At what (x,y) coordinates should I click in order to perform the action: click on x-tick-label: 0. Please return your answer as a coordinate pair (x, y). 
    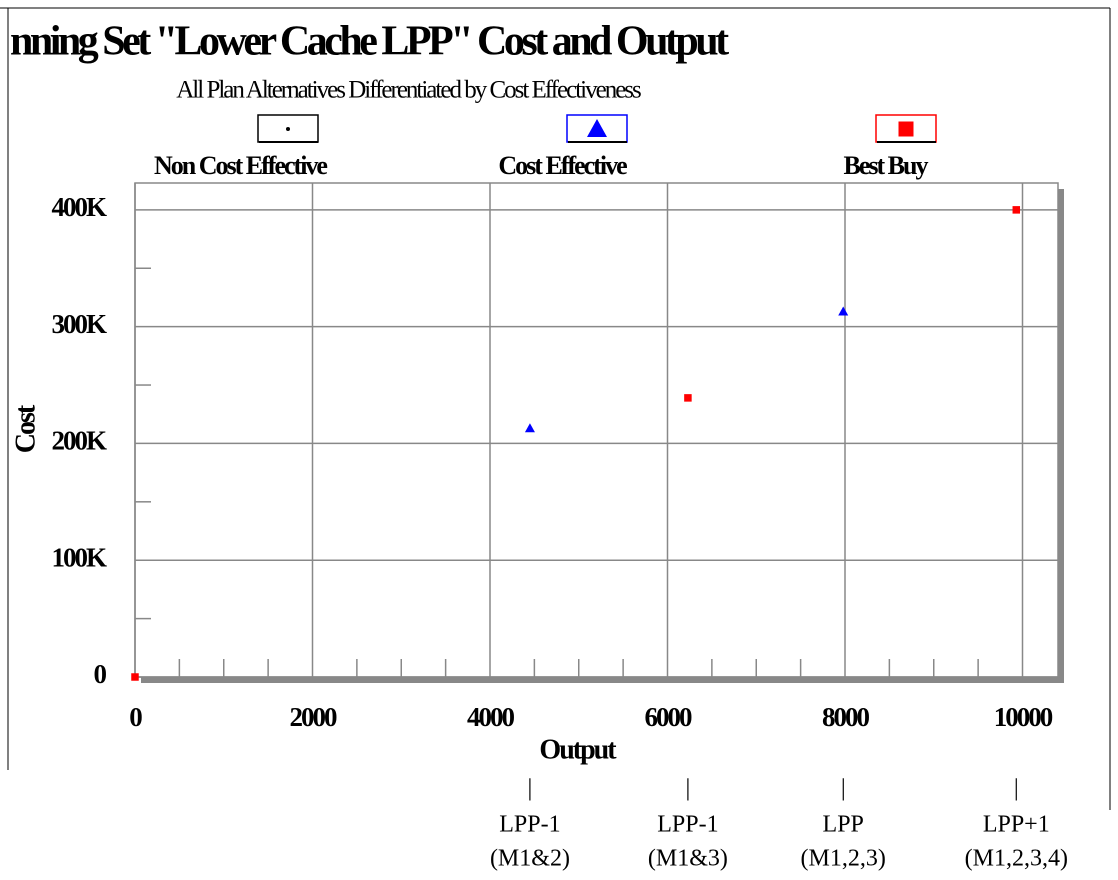
    Looking at the image, I should click on (135, 717).